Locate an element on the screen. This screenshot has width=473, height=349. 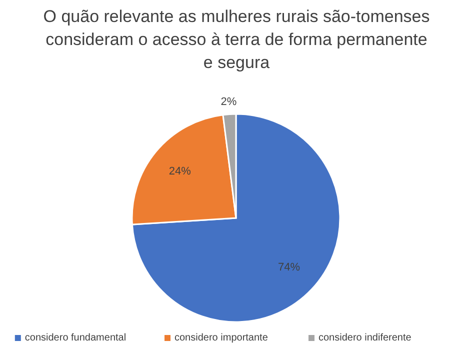
legend-label: considero importante is located at coordinates (221, 338).